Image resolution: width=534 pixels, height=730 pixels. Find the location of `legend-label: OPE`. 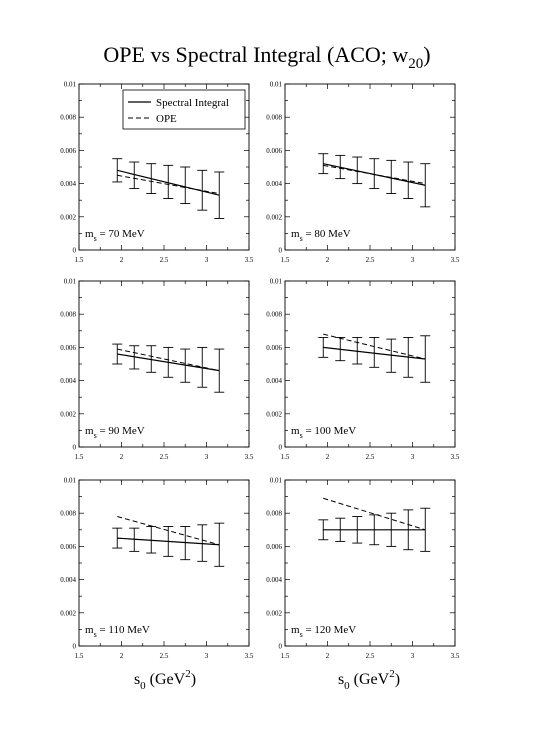

legend-label: OPE is located at coordinates (166, 119).